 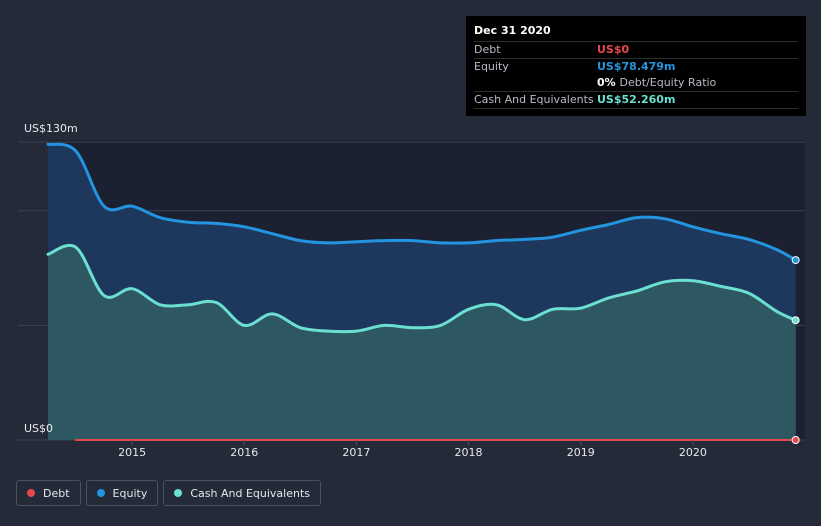 What do you see at coordinates (606, 82) in the screenshot?
I see `tooltip-ratio-value: 0%` at bounding box center [606, 82].